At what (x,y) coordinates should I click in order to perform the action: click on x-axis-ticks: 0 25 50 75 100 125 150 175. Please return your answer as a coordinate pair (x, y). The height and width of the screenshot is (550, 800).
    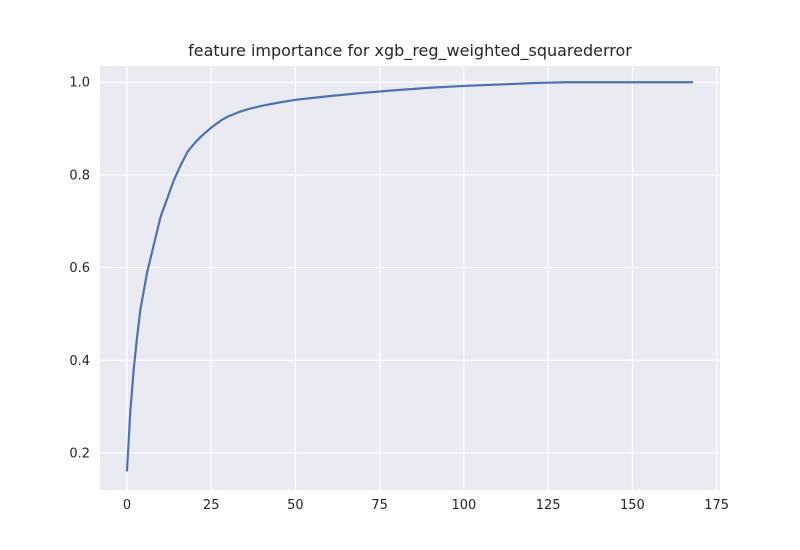
    Looking at the image, I should click on (426, 505).